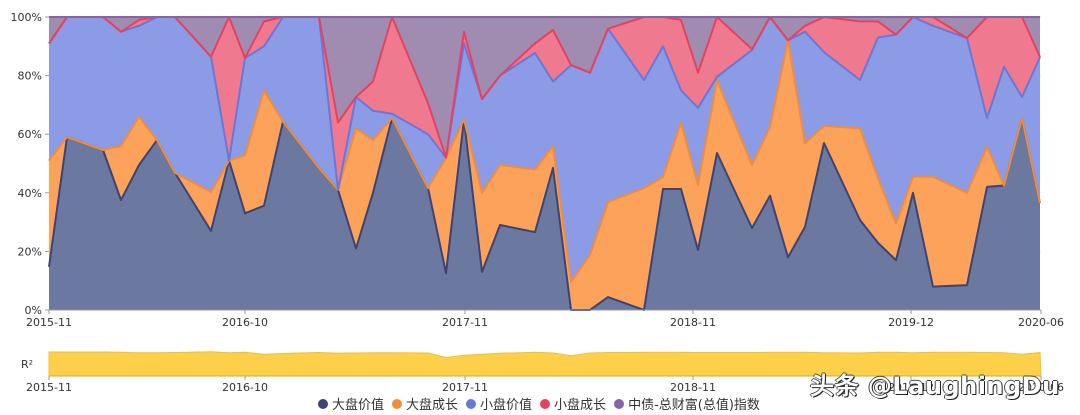 This screenshot has height=415, width=1080. Describe the element at coordinates (432, 405) in the screenshot. I see `legend-label: 大盘成长` at that location.